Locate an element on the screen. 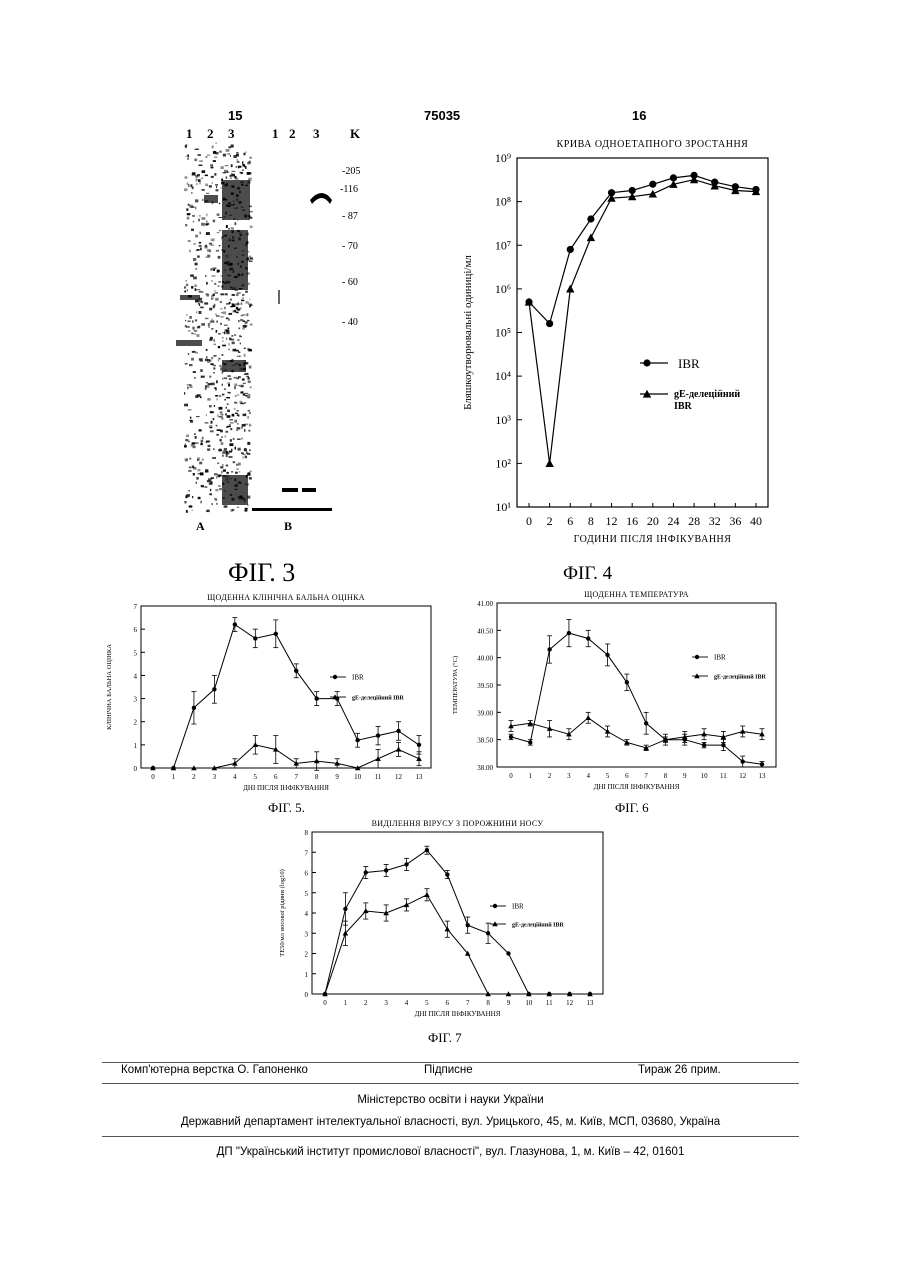 The width and height of the screenshot is (901, 1273). y-tick-label: 0 is located at coordinates (307, 995).